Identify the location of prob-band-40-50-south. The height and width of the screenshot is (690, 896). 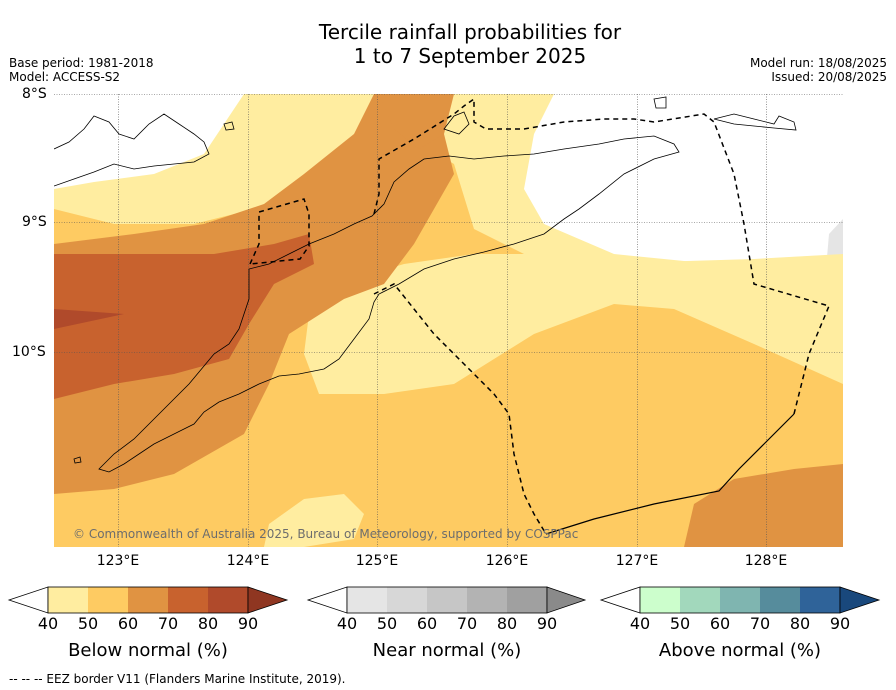
(314, 520).